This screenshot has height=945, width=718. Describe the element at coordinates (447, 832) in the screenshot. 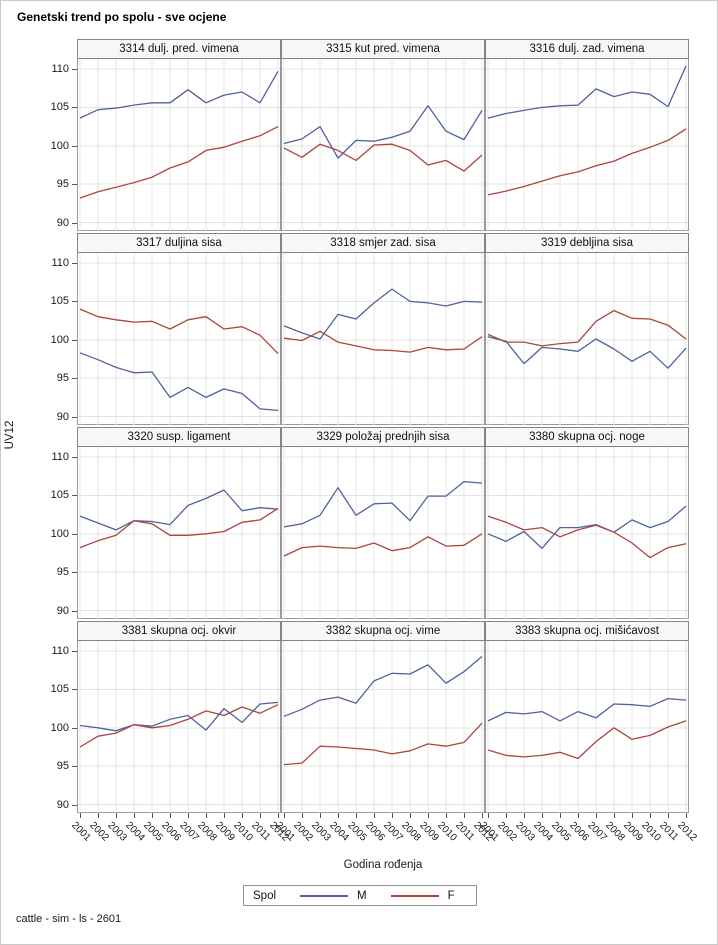

I see `x-tick-label: 2010` at that location.